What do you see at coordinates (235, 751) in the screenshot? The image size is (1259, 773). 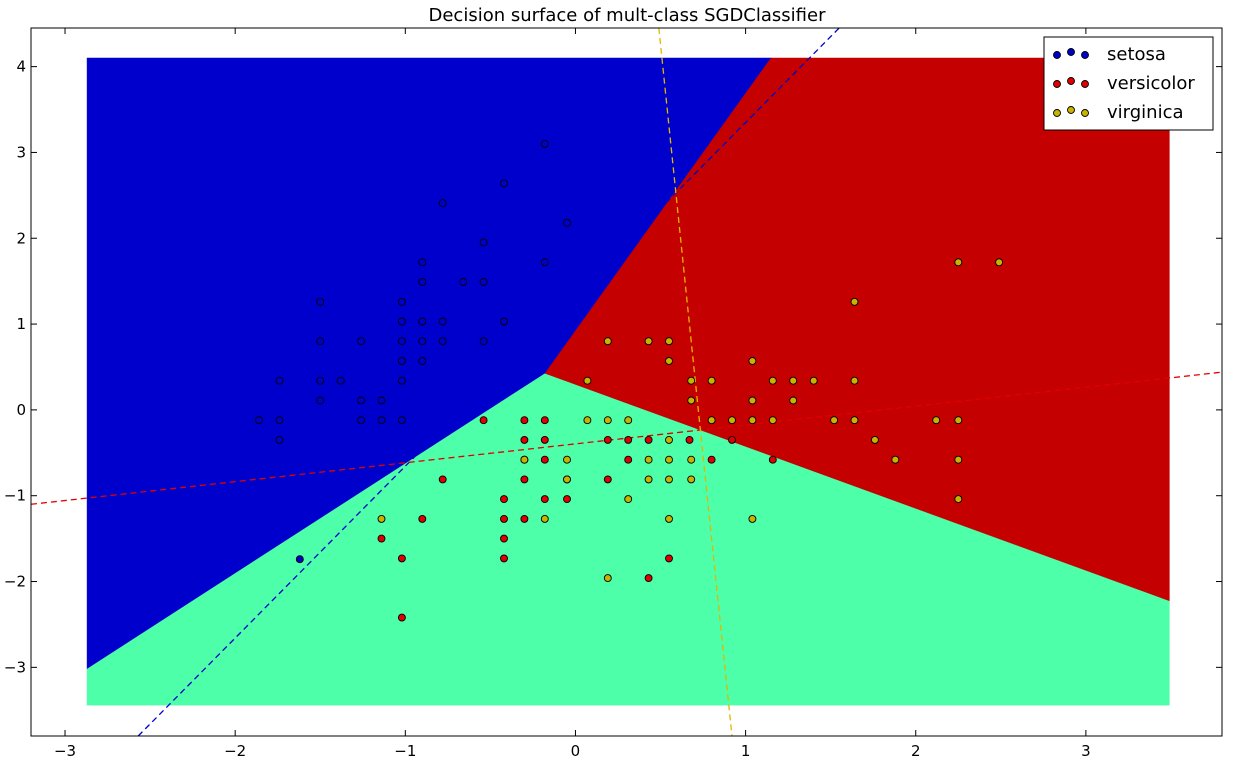 I see `x-tick-label: −2` at bounding box center [235, 751].